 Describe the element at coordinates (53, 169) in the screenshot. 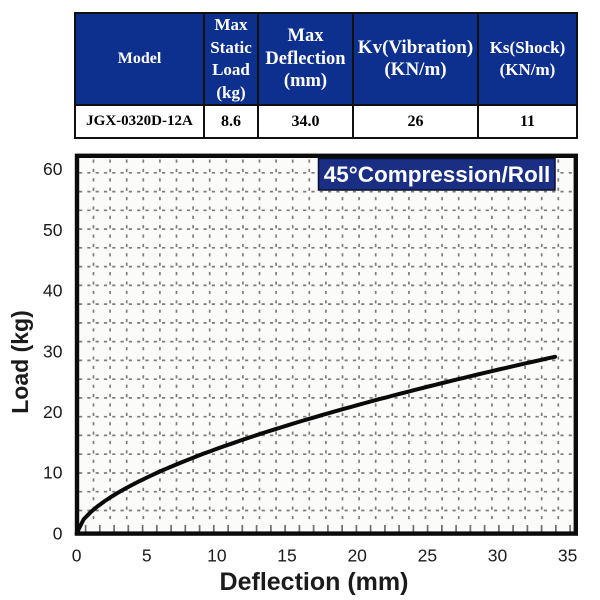

I see `svg-text: 60` at that location.